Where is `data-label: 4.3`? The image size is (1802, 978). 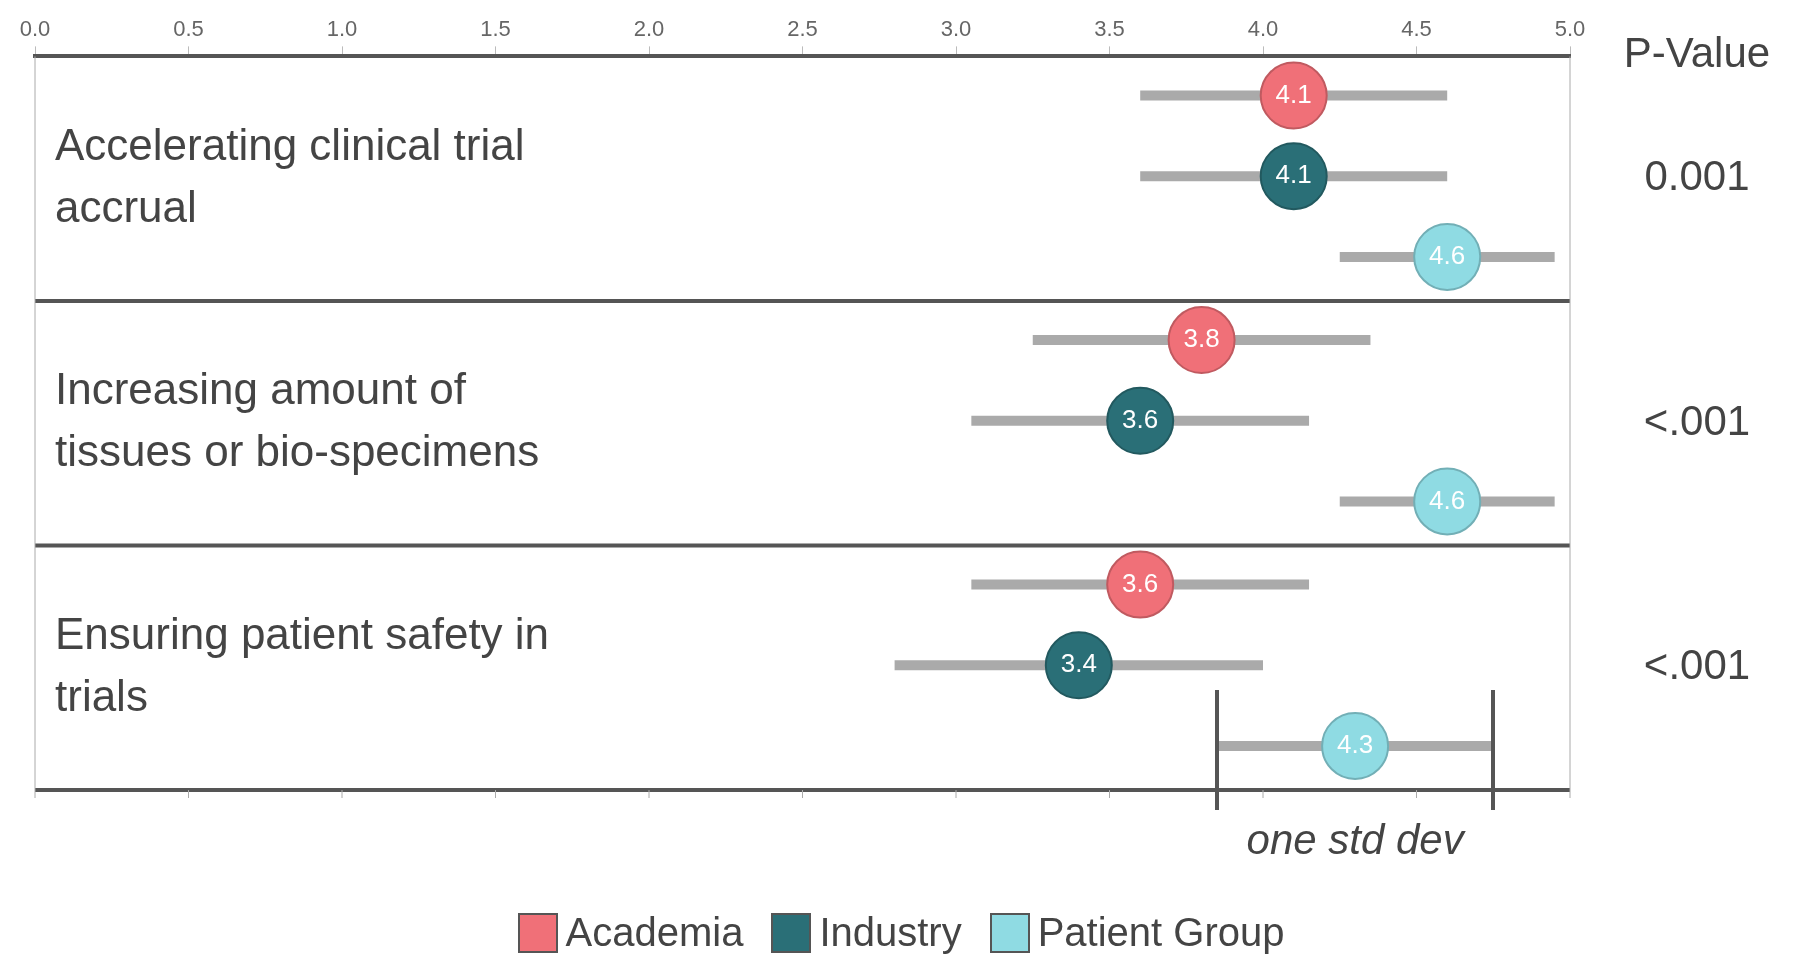
data-label: 4.3 is located at coordinates (1355, 744).